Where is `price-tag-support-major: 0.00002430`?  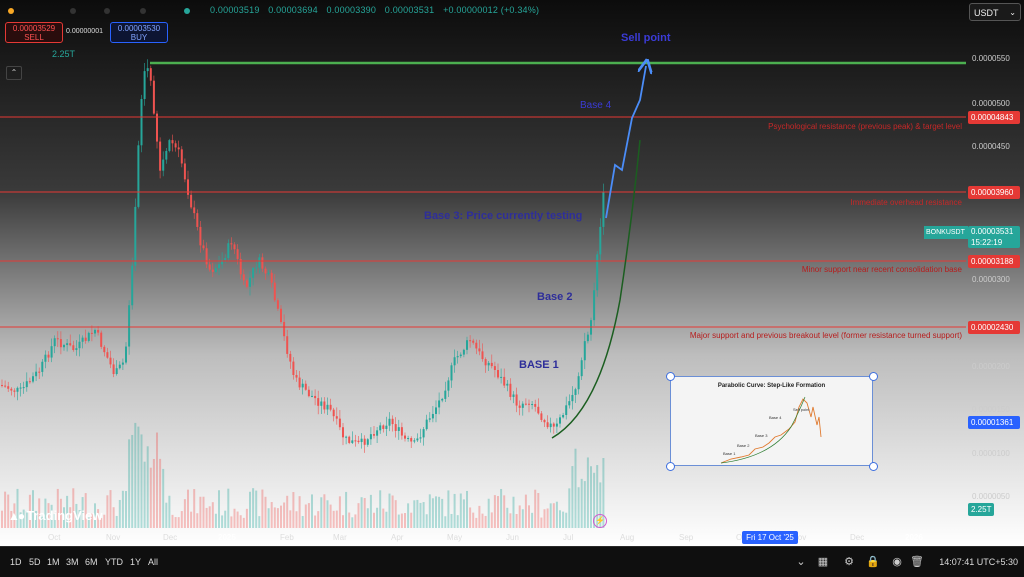 price-tag-support-major: 0.00002430 is located at coordinates (994, 327).